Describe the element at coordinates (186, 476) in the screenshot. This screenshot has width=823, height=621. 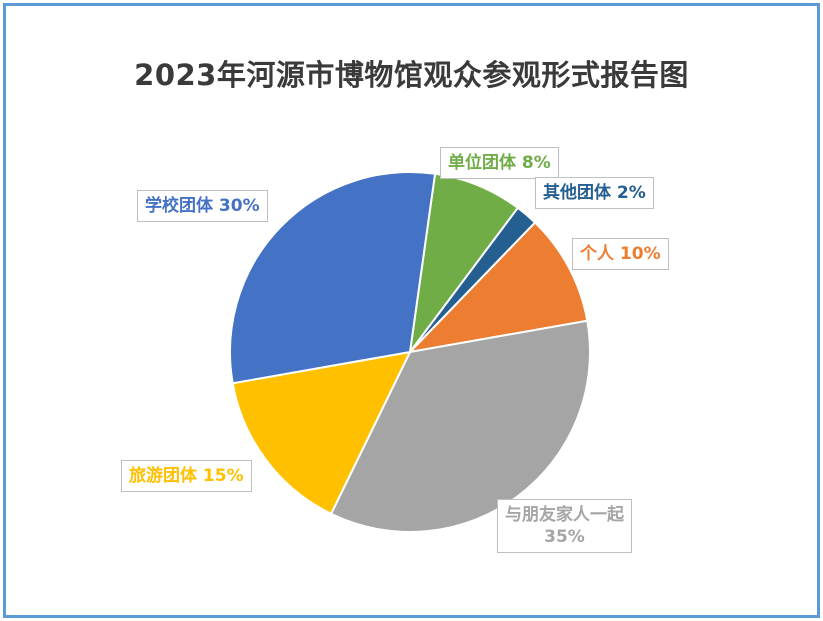
I see `slice-label-4: 旅游团体 15%` at that location.